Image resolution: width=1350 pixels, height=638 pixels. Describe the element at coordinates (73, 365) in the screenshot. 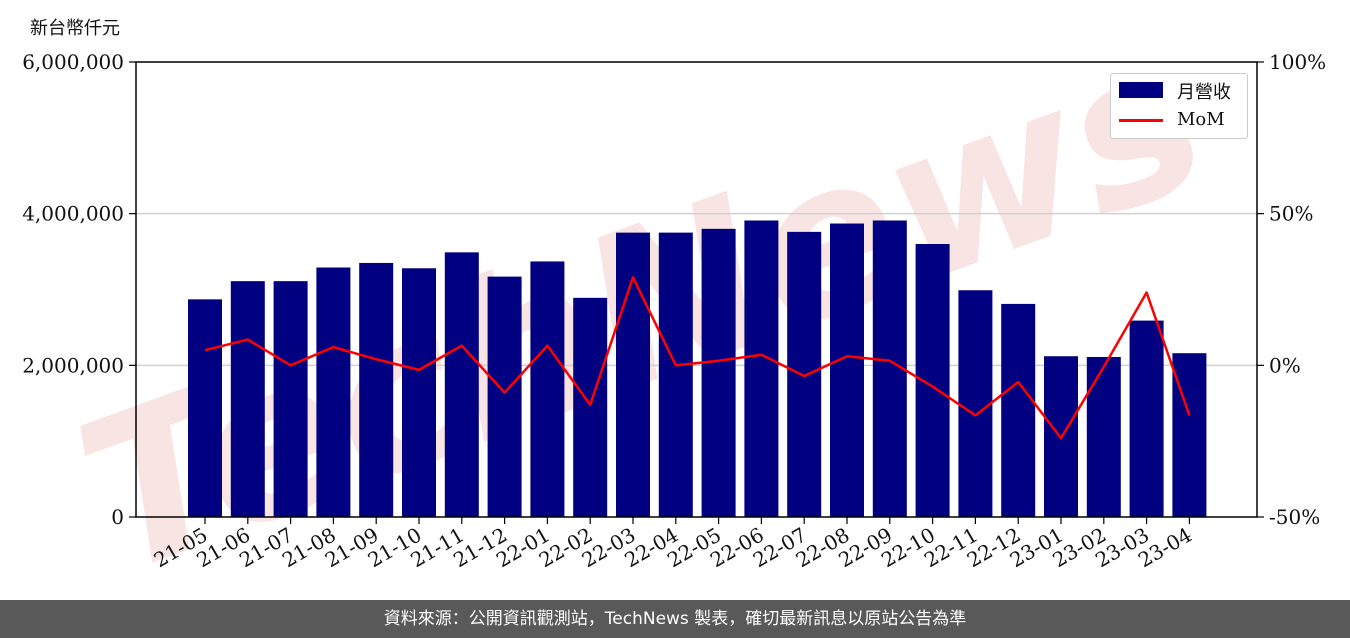

I see `y-left-tick-label: 2,000,000` at that location.